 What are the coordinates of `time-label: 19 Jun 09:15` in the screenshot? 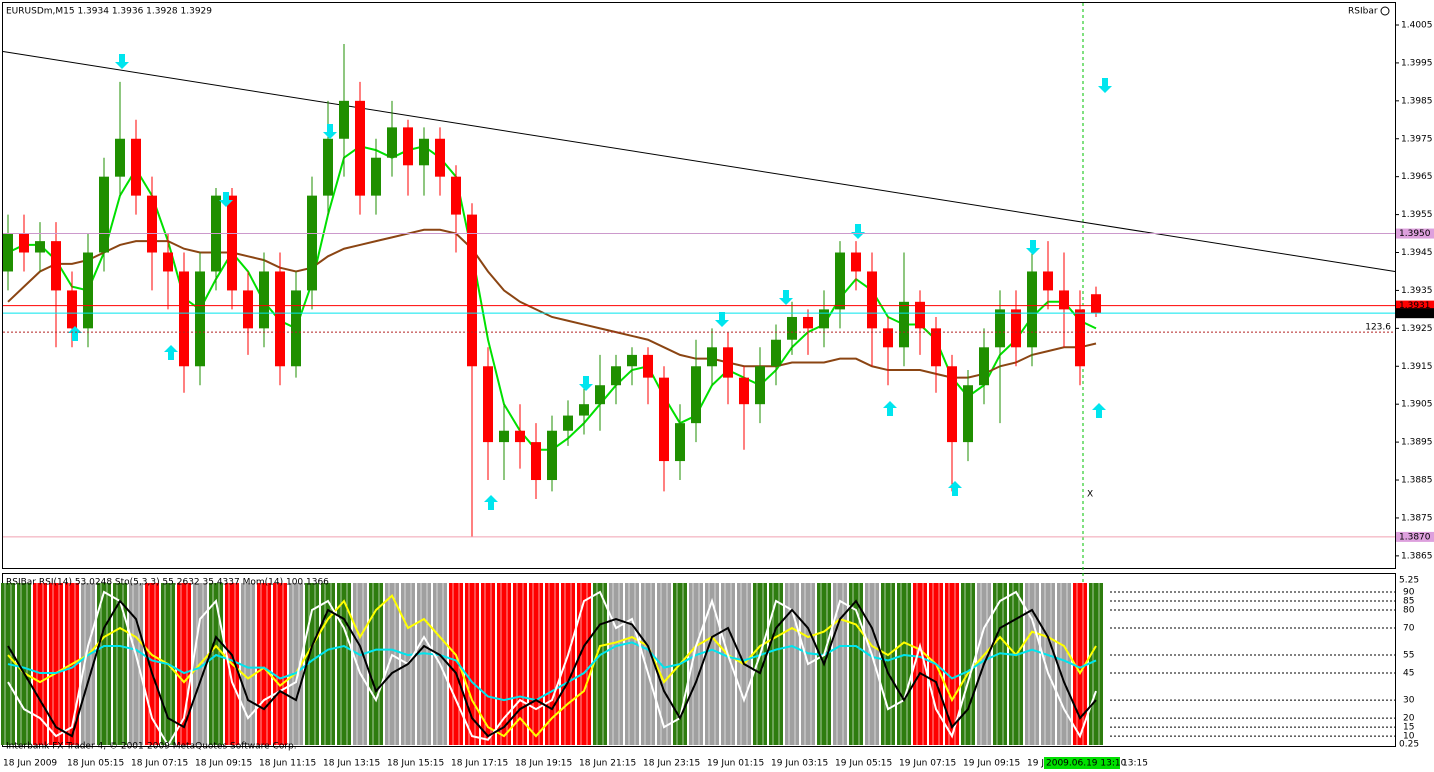 It's located at (991, 764).